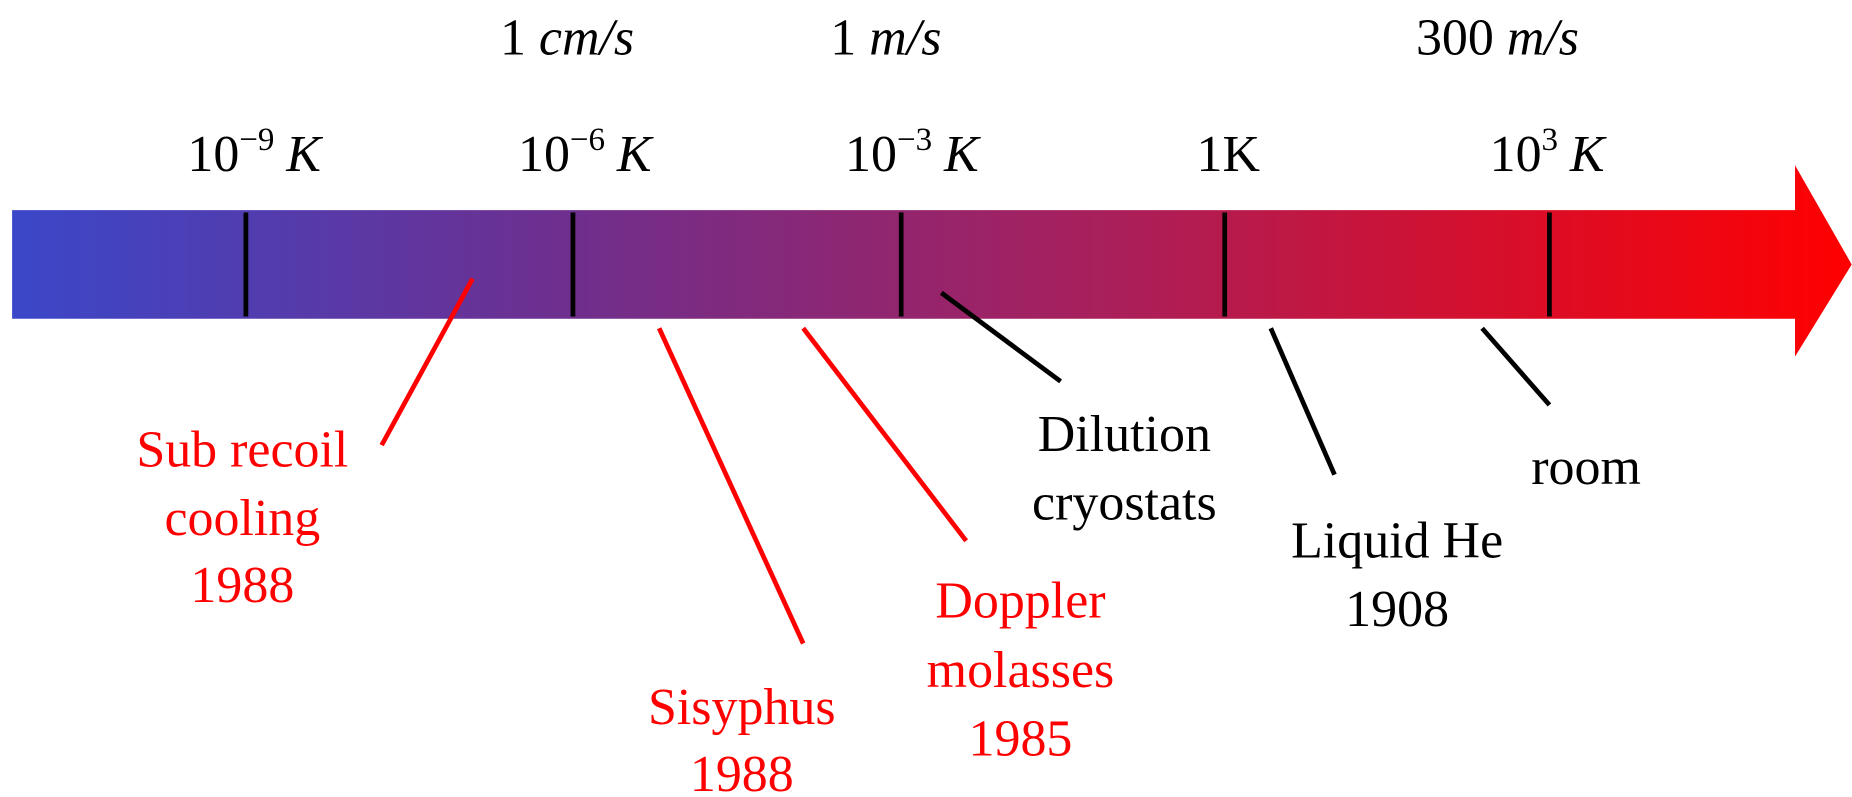 The height and width of the screenshot is (797, 1852). What do you see at coordinates (1021, 670) in the screenshot?
I see `annotation-line: molasses` at bounding box center [1021, 670].